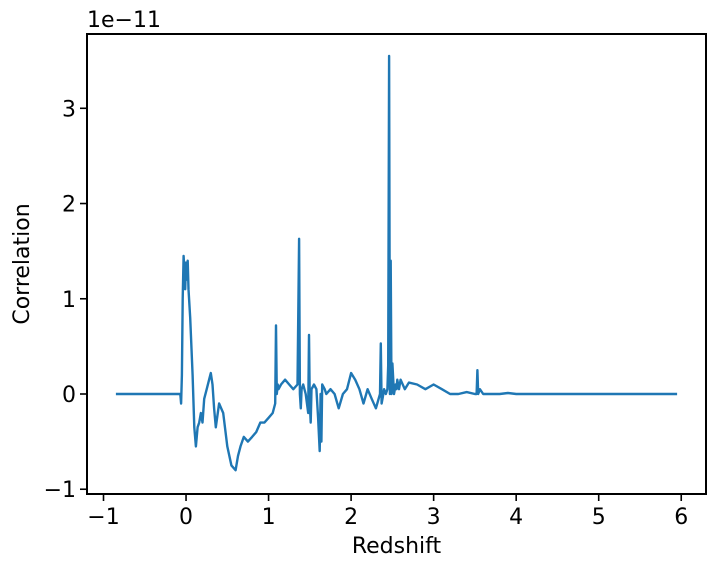 The image size is (716, 568). What do you see at coordinates (434, 517) in the screenshot?
I see `x-tick-label: 3` at bounding box center [434, 517].